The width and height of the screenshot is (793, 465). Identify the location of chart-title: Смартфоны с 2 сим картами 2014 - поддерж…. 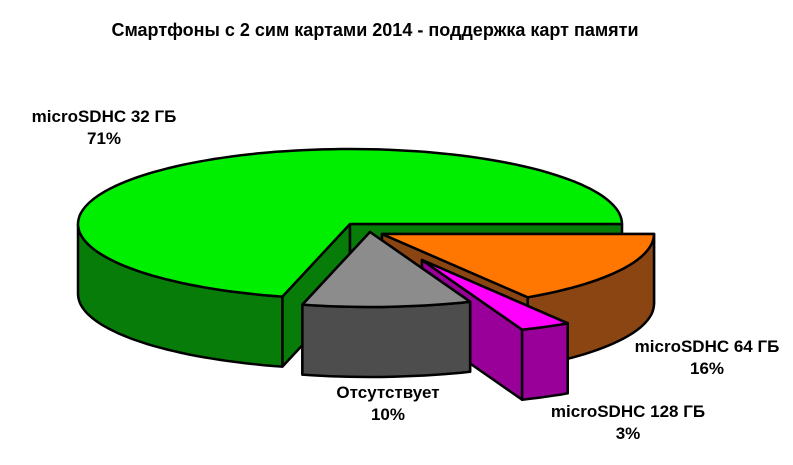
(375, 30).